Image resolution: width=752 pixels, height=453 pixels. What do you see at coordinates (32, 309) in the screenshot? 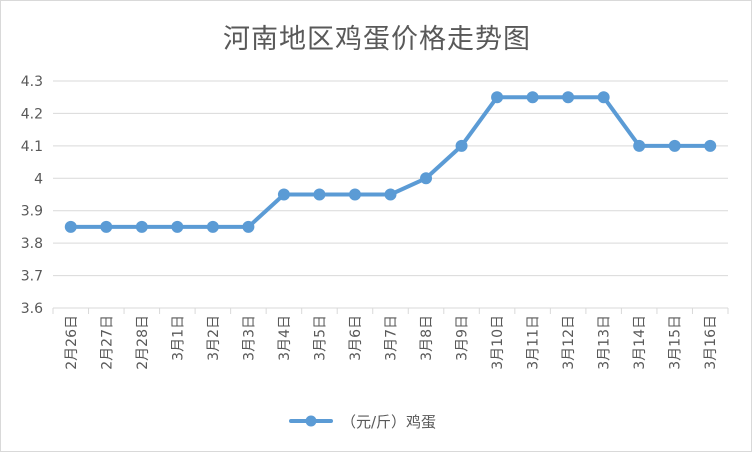
I see `y-tick-label: 3.6` at bounding box center [32, 309].